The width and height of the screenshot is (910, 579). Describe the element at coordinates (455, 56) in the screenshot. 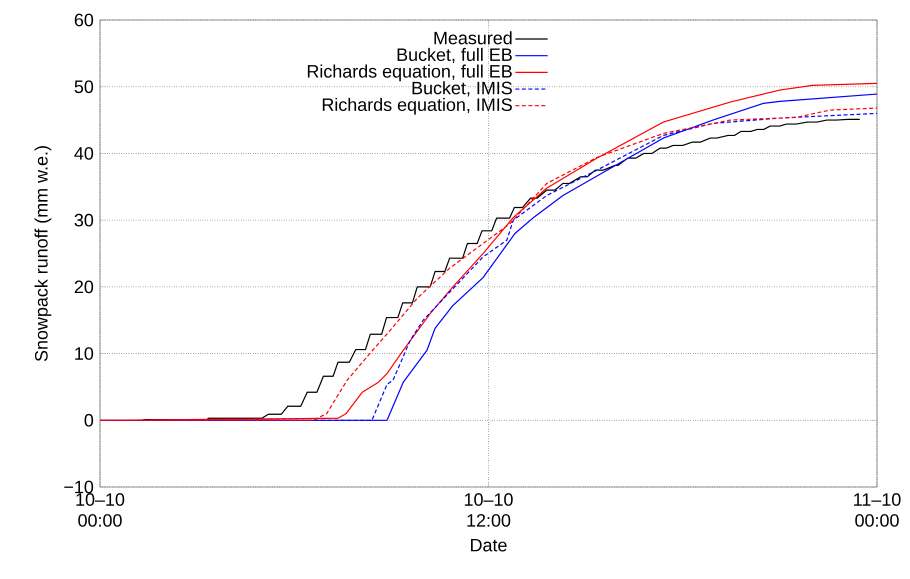

I see `legend-label: Bucket, full EB` at that location.